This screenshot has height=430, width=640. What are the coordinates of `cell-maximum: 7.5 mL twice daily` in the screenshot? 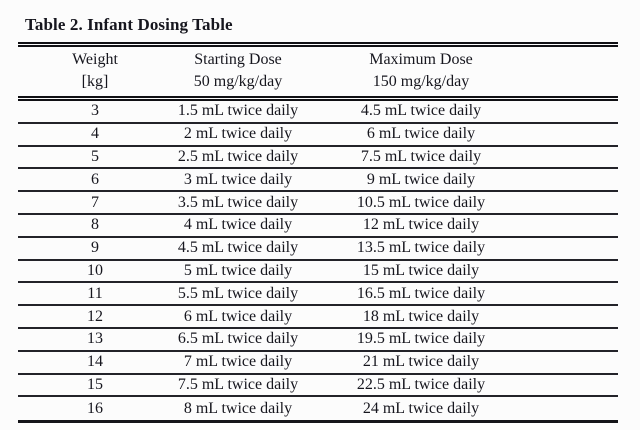 It's located at (421, 156).